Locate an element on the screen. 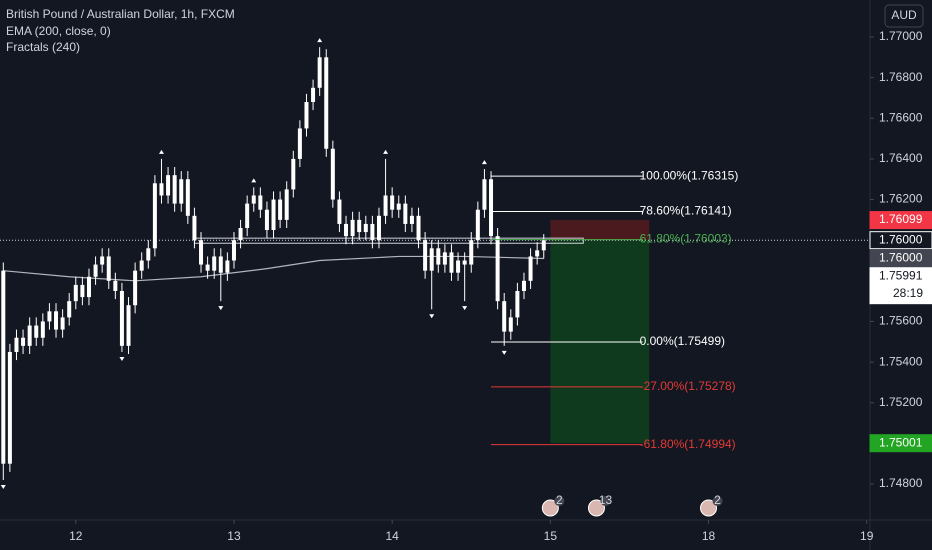 This screenshot has width=932, height=550. x-tick-label: 13 is located at coordinates (234, 536).